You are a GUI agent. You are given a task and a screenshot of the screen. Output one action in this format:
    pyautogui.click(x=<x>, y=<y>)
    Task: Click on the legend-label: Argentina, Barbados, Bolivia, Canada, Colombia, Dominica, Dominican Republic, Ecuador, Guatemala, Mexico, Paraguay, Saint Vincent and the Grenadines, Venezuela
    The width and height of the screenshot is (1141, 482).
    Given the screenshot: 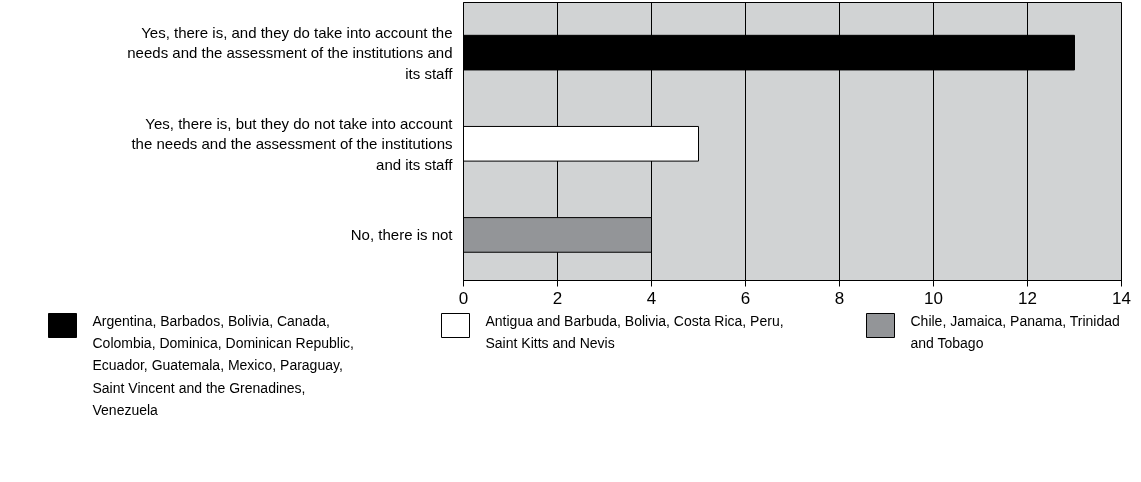 What is the action you would take?
    pyautogui.click(x=223, y=365)
    